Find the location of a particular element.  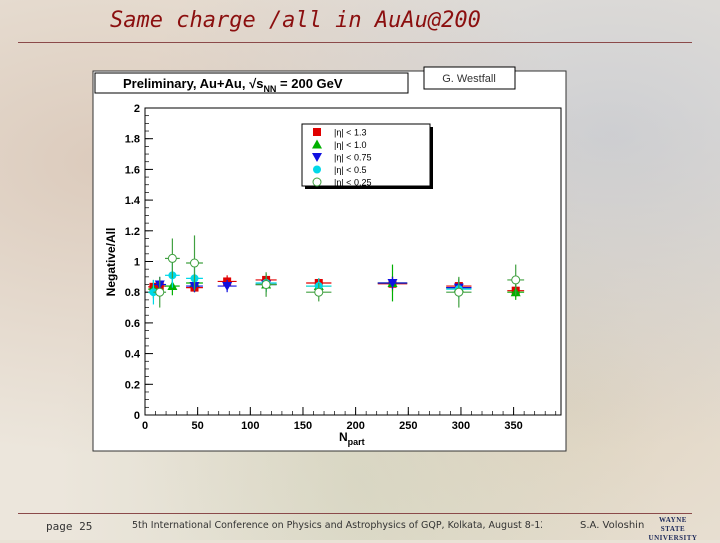

chart-title: Preliminary, Au+Au, √sNN = 200 GeV is located at coordinates (233, 85).